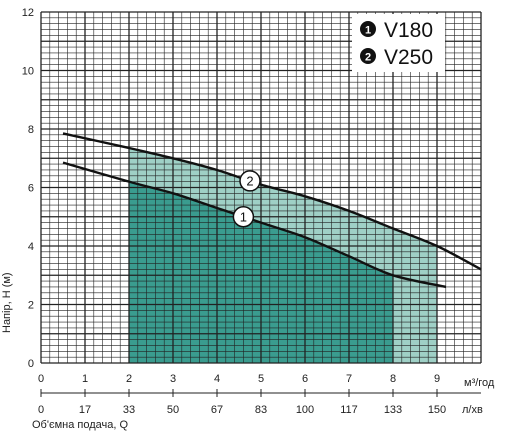  What do you see at coordinates (261, 379) in the screenshot?
I see `x-tick-label: 5` at bounding box center [261, 379].